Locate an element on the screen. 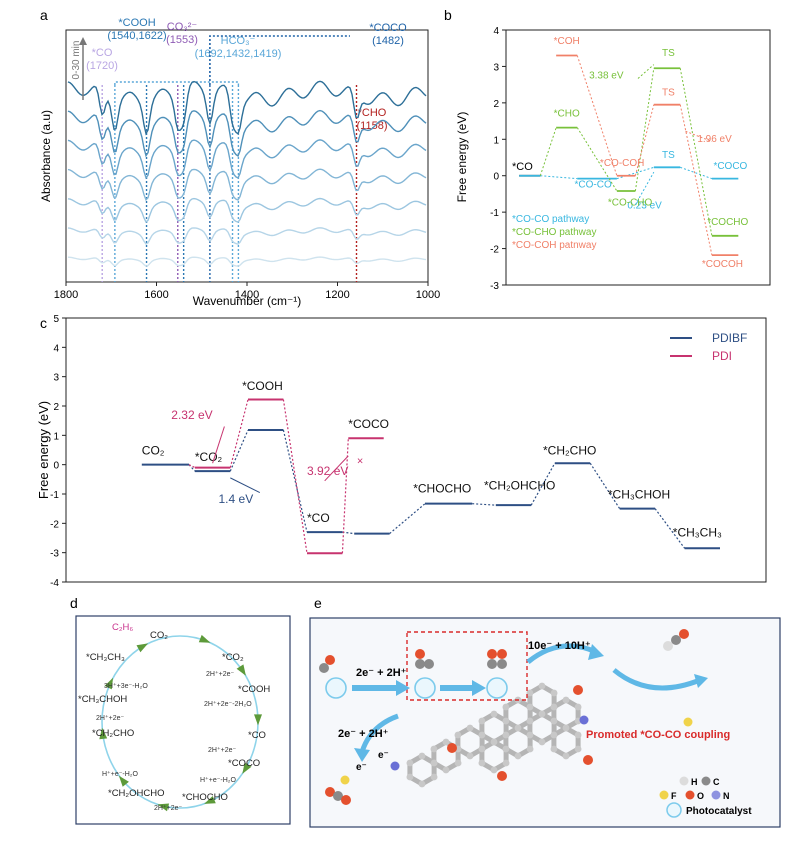 Image resolution: width=799 pixels, height=847 pixels. step-condition: 3H⁺+3e⁻-H₂O is located at coordinates (126, 686).